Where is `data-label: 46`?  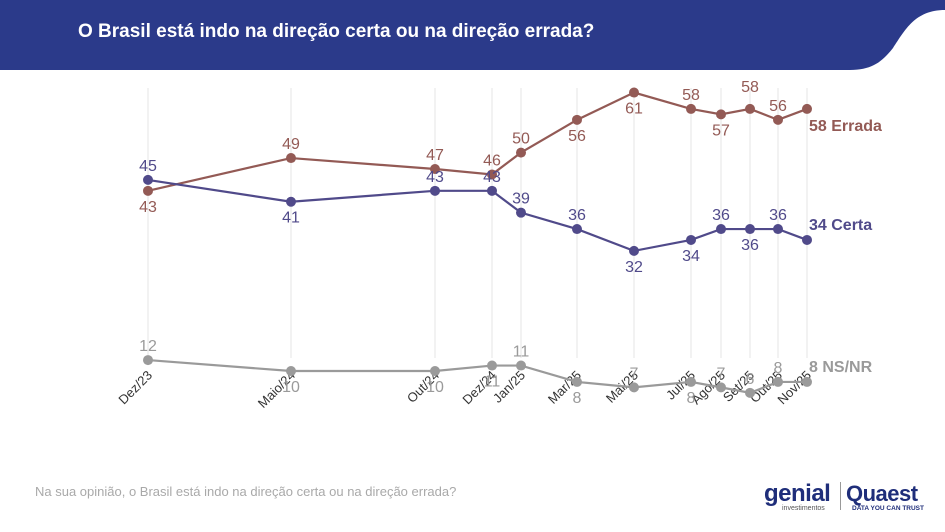 data-label: 46 is located at coordinates (492, 160).